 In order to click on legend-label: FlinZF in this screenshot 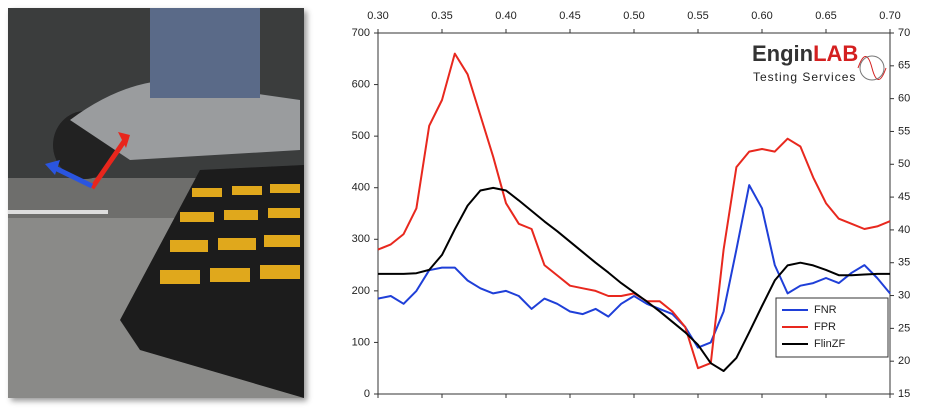, I will do `click(829, 344)`.